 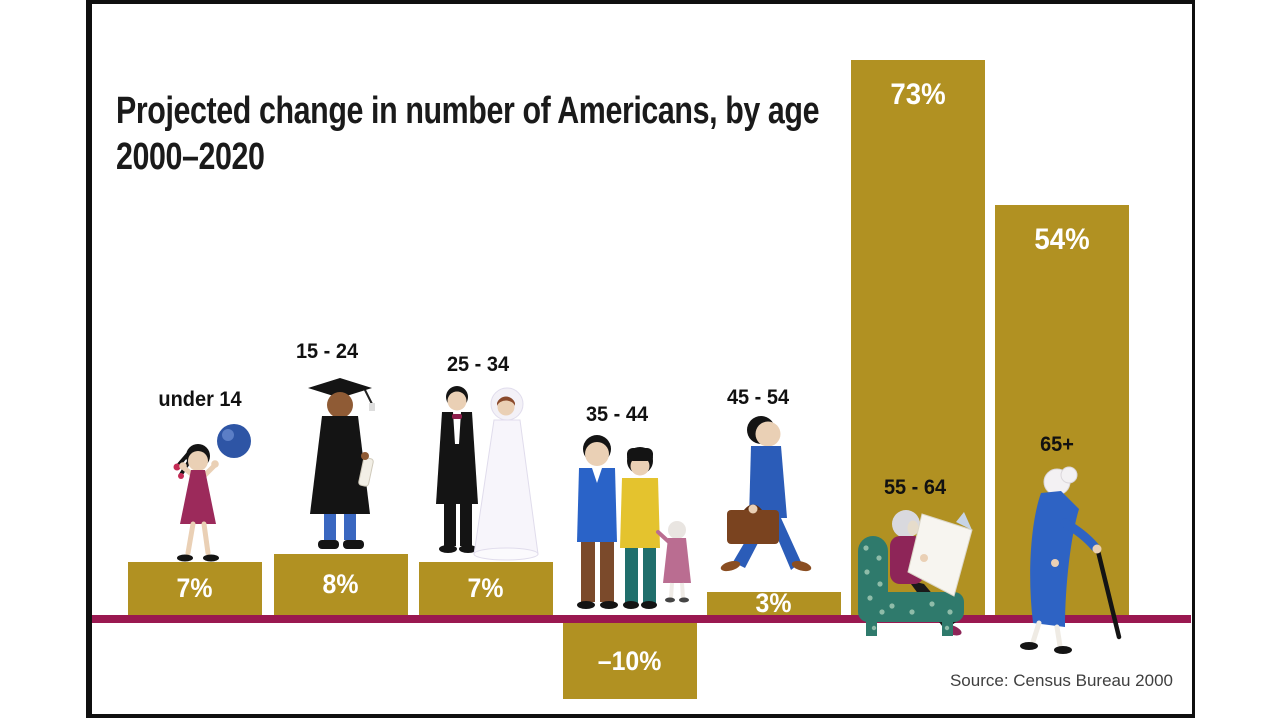 I want to click on age-label-25-34: 25 - 34, so click(x=478, y=364).